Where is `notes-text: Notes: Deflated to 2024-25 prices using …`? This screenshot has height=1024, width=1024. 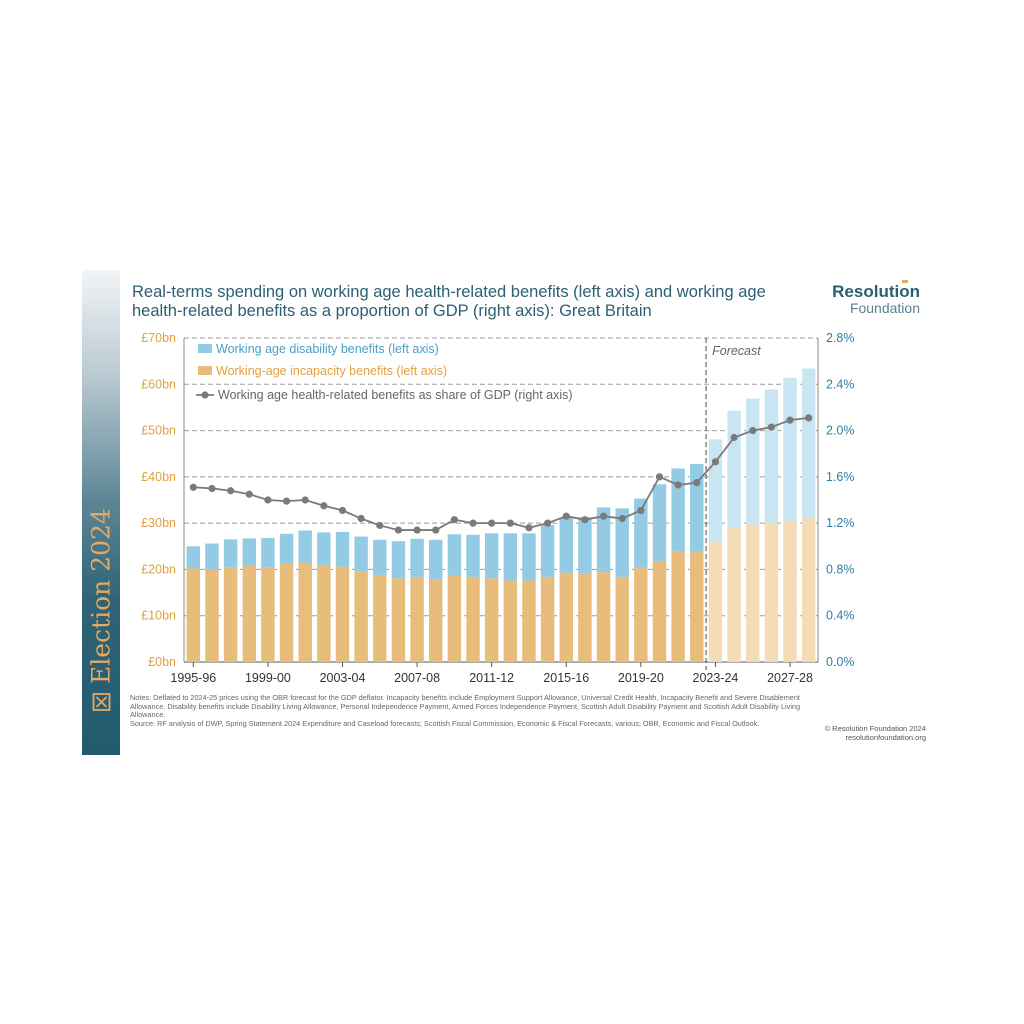
notes-text: Notes: Deflated to 2024-25 prices using … is located at coordinates (465, 706).